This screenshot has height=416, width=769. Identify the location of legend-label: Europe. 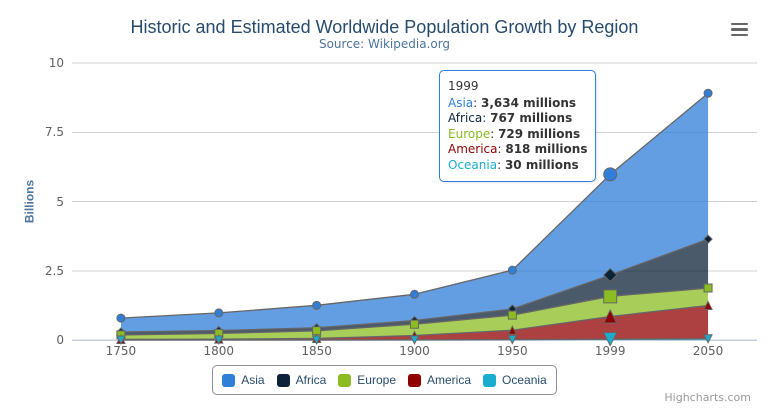
(376, 380).